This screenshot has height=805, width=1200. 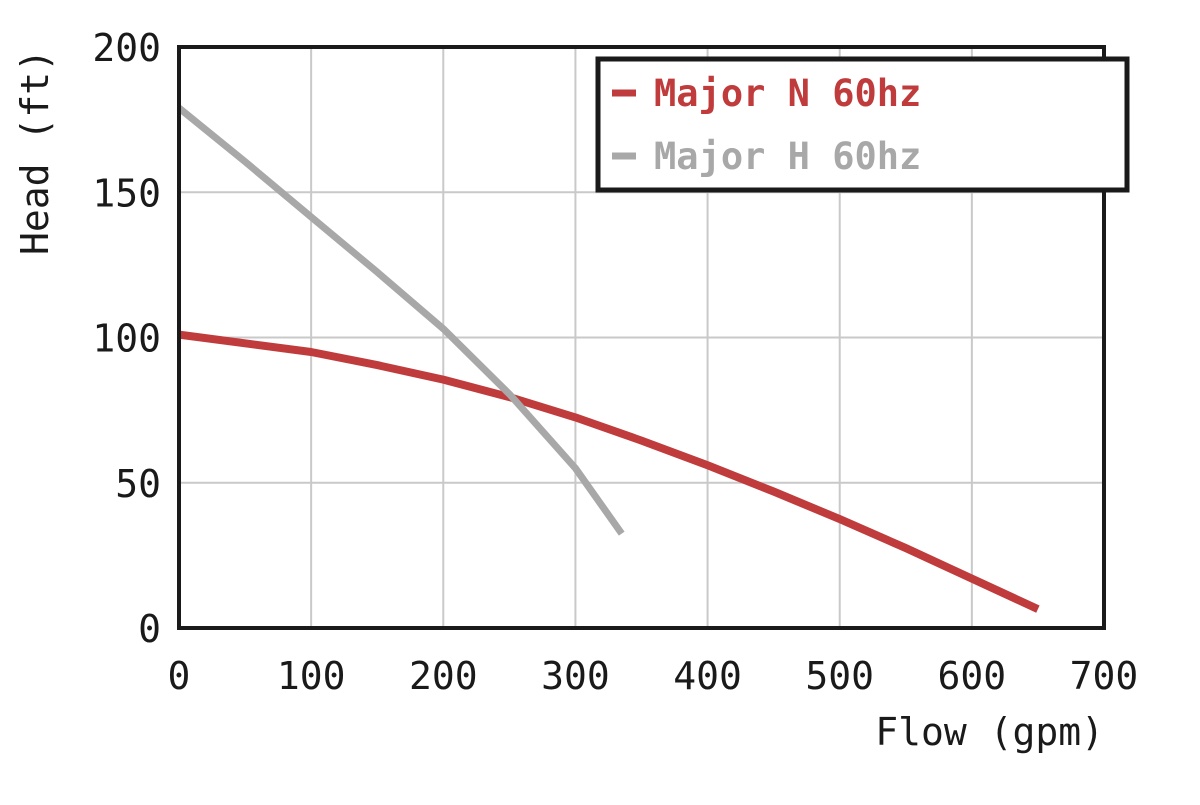 What do you see at coordinates (138, 484) in the screenshot?
I see `y-tick-label: 50` at bounding box center [138, 484].